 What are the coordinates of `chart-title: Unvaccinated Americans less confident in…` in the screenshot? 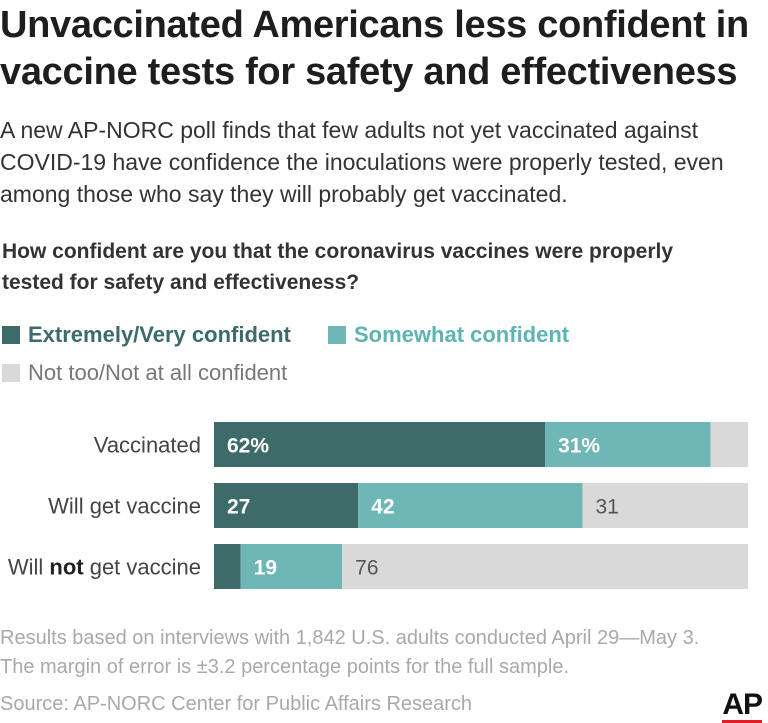 It's located at (384, 49).